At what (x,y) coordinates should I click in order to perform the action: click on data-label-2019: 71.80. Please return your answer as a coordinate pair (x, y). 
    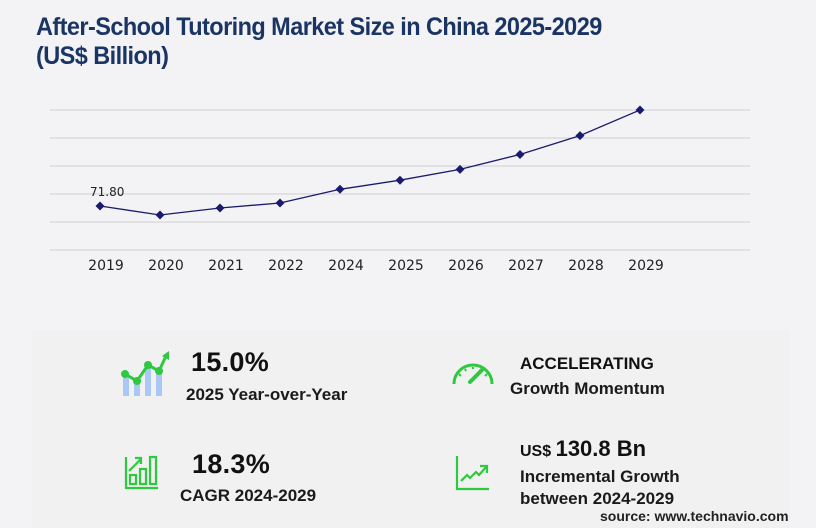
    Looking at the image, I should click on (107, 192).